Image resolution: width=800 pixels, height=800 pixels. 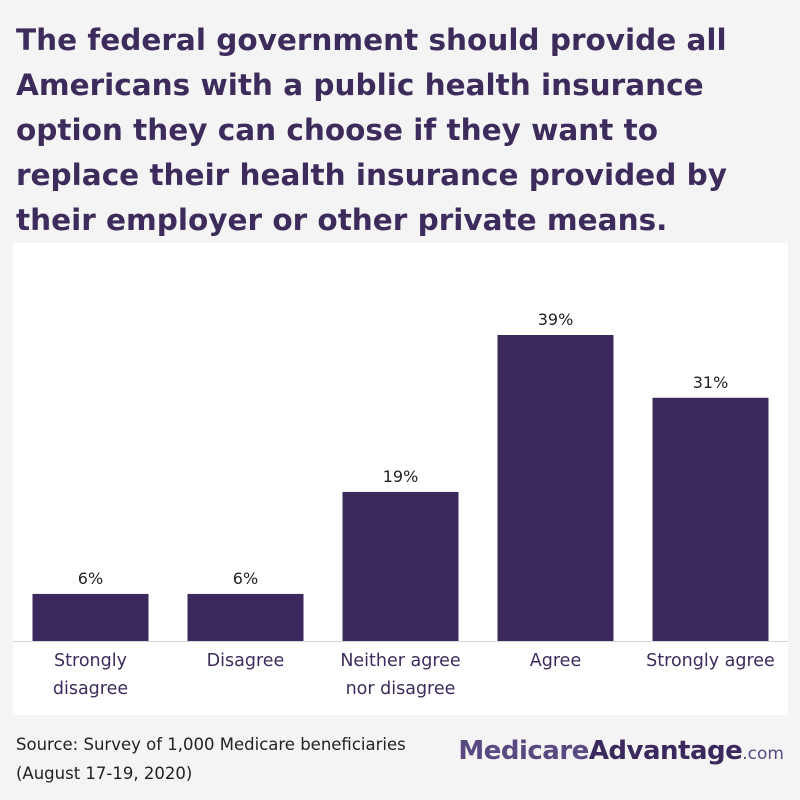 What do you see at coordinates (245, 578) in the screenshot?
I see `value-label-1: 6%` at bounding box center [245, 578].